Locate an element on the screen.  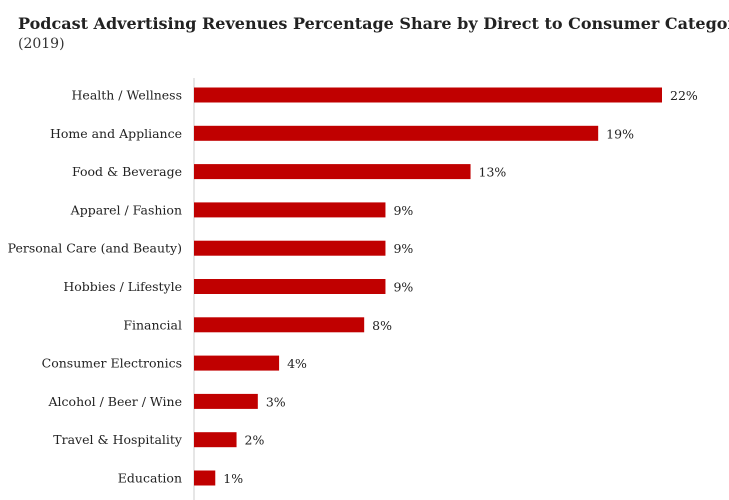
category-label: Education is located at coordinates (150, 478).